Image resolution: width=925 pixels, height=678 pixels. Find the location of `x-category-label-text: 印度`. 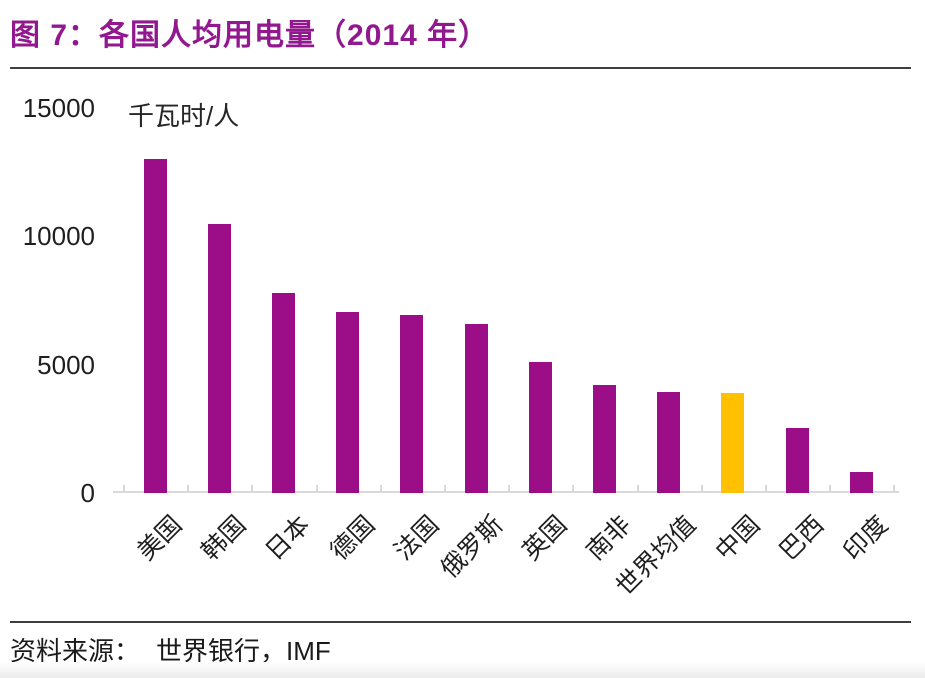

x-category-label-text: 印度 is located at coordinates (866, 538).